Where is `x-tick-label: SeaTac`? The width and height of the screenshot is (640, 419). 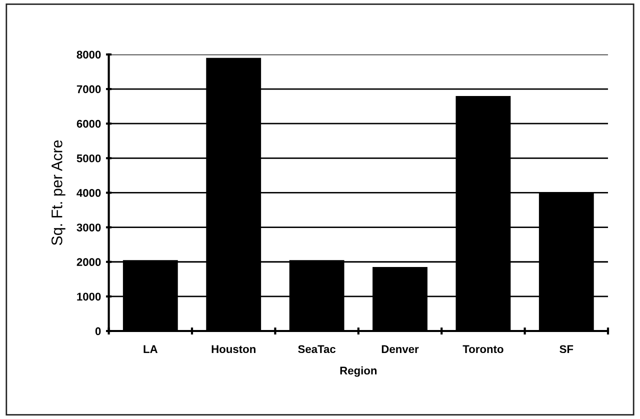
x-tick-label: SeaTac is located at coordinates (317, 349).